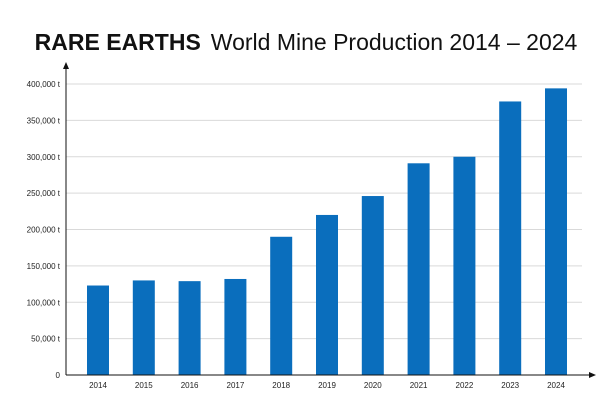  What do you see at coordinates (98, 330) in the screenshot?
I see `bar-2014` at bounding box center [98, 330].